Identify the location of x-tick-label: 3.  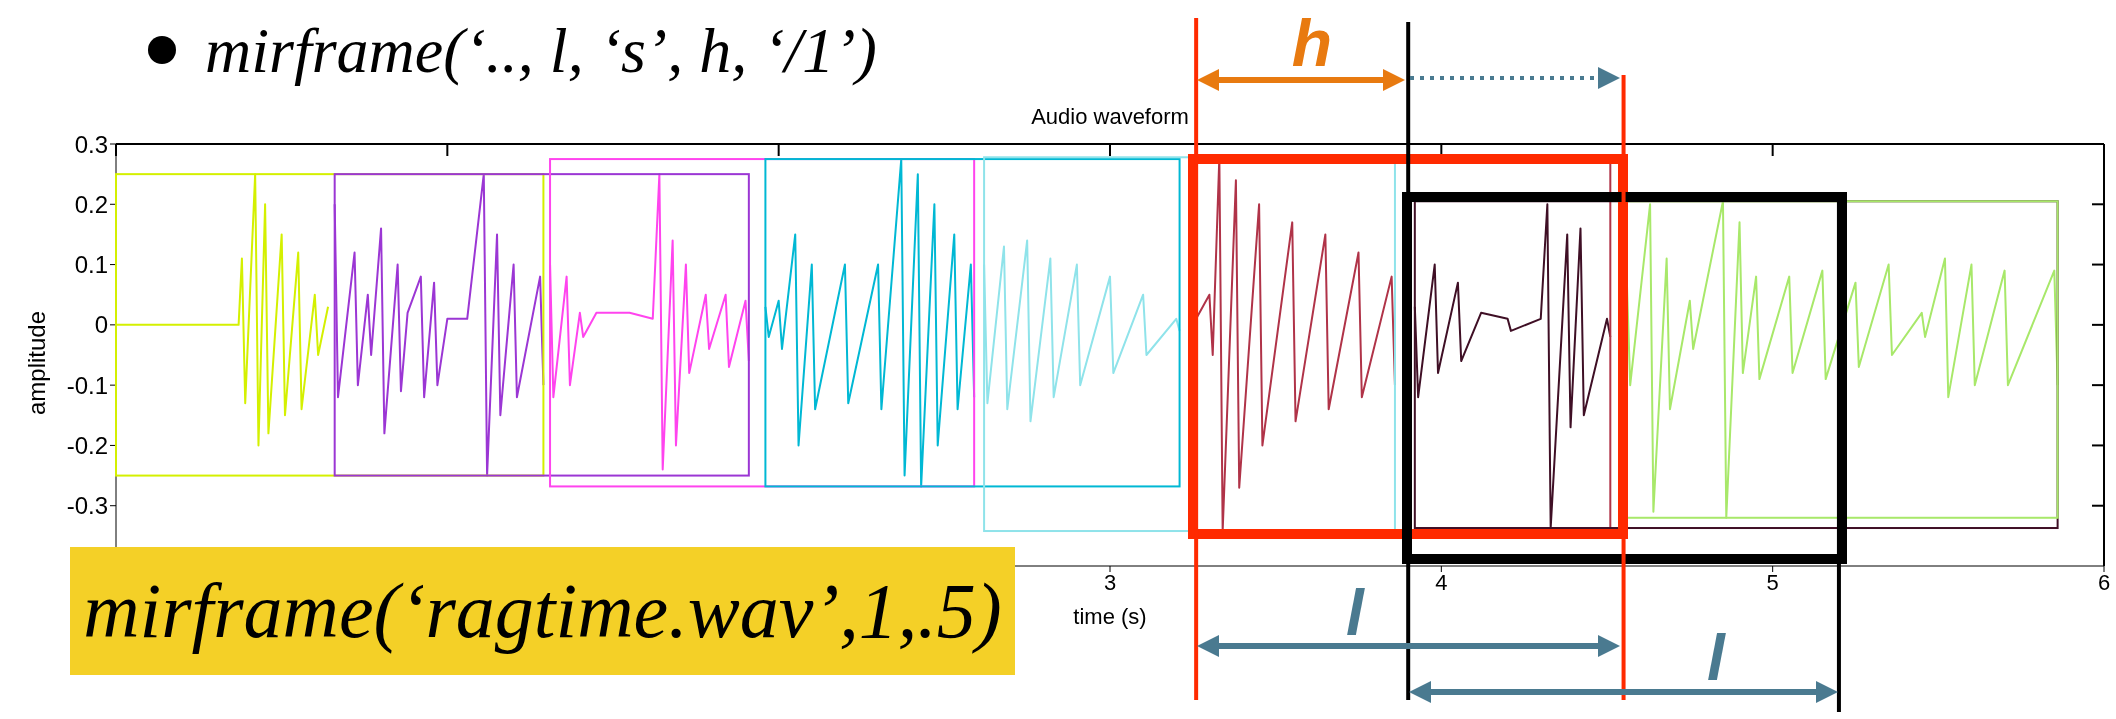
(1110, 582).